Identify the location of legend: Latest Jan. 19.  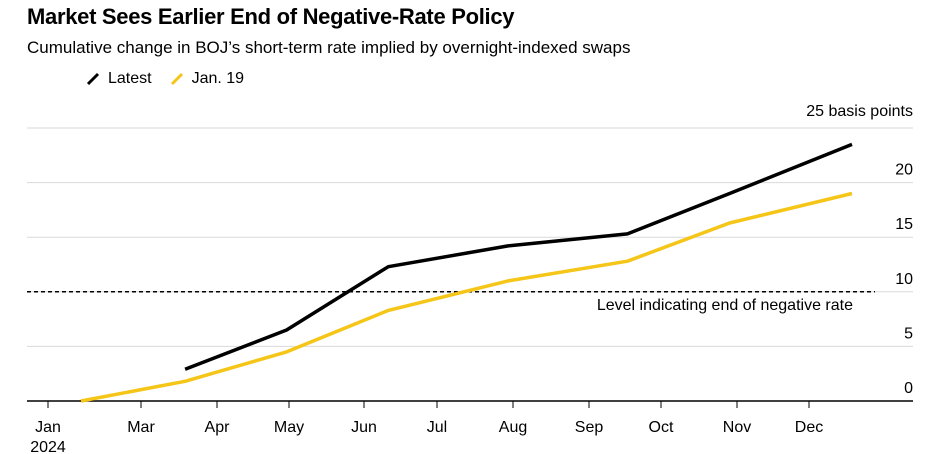
(174, 79).